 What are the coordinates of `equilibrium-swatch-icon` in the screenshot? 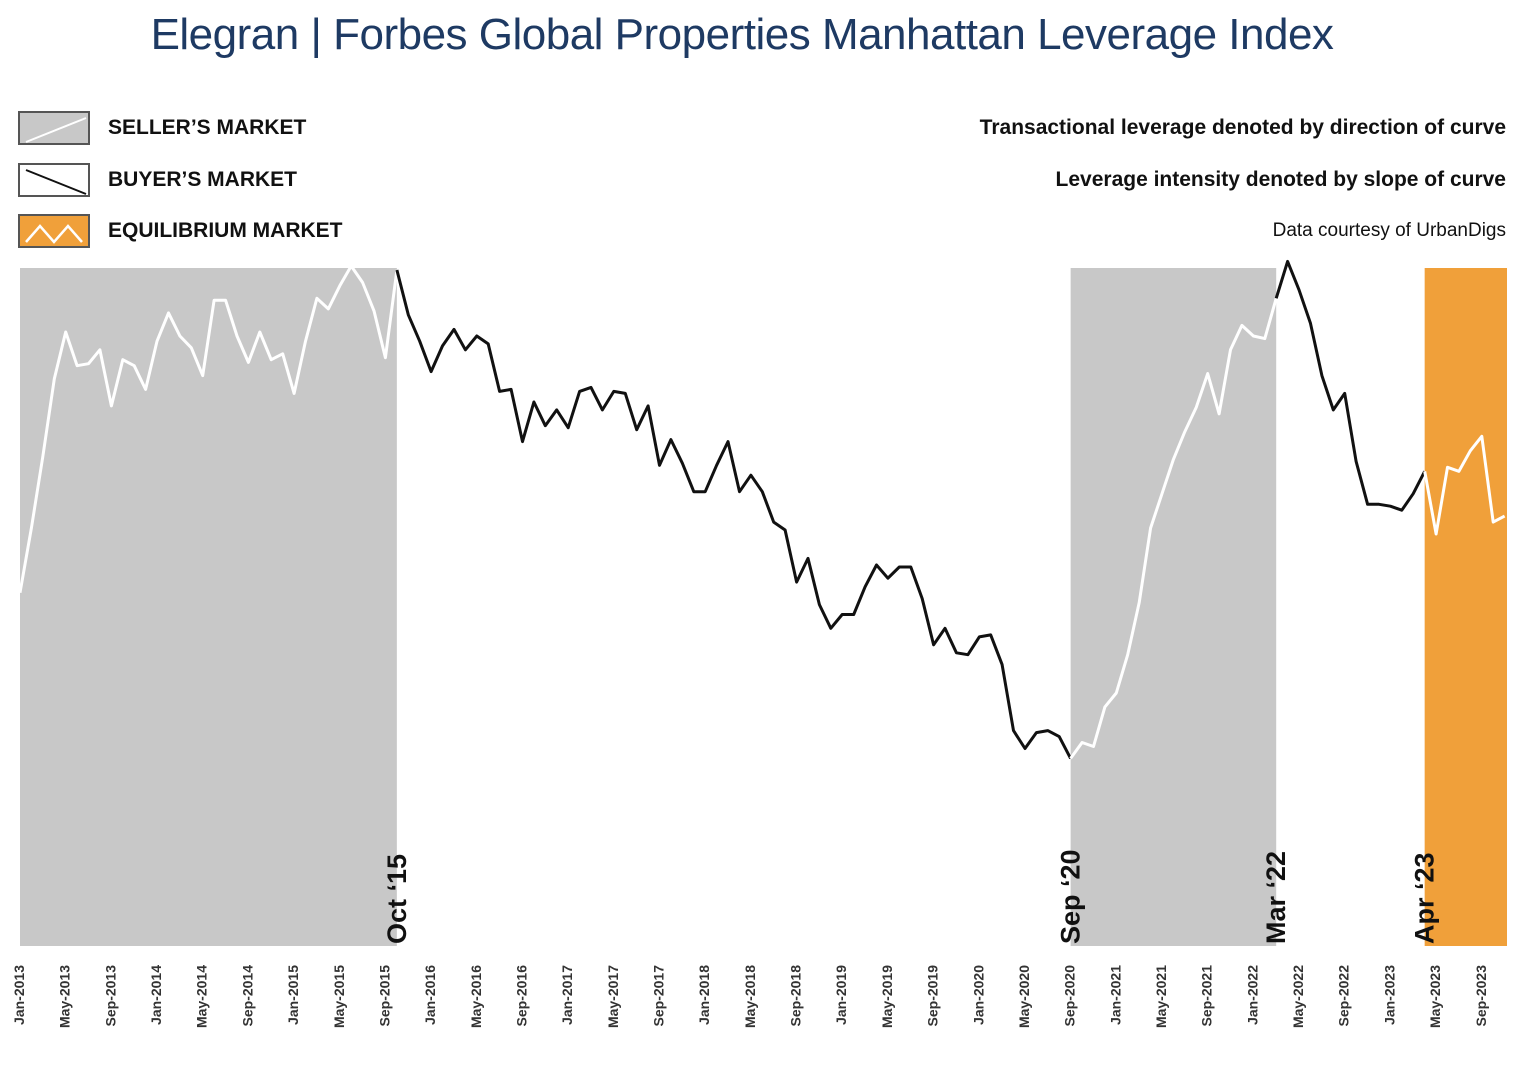 It's located at (54, 231).